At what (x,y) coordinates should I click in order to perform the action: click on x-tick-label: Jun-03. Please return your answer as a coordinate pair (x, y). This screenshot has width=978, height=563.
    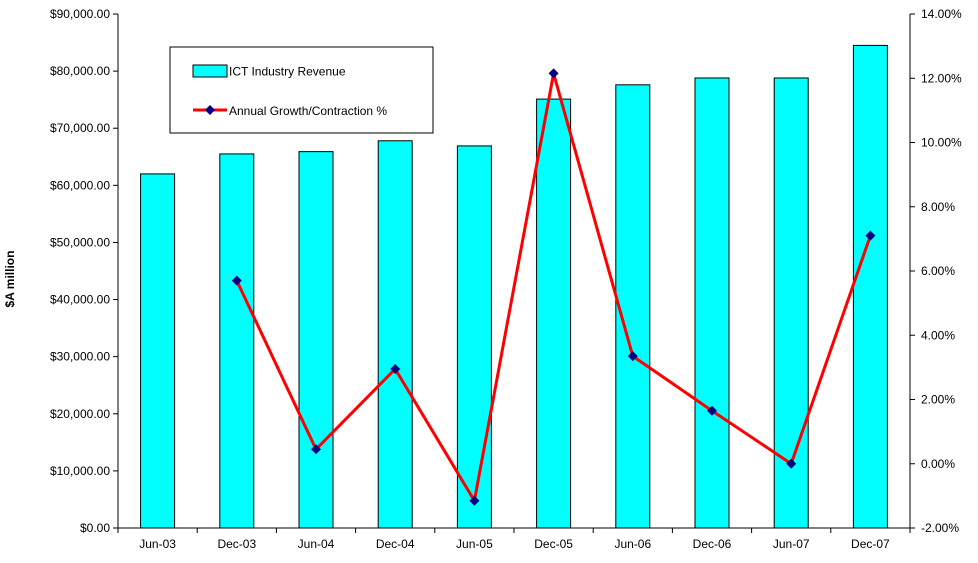
    Looking at the image, I should click on (157, 544).